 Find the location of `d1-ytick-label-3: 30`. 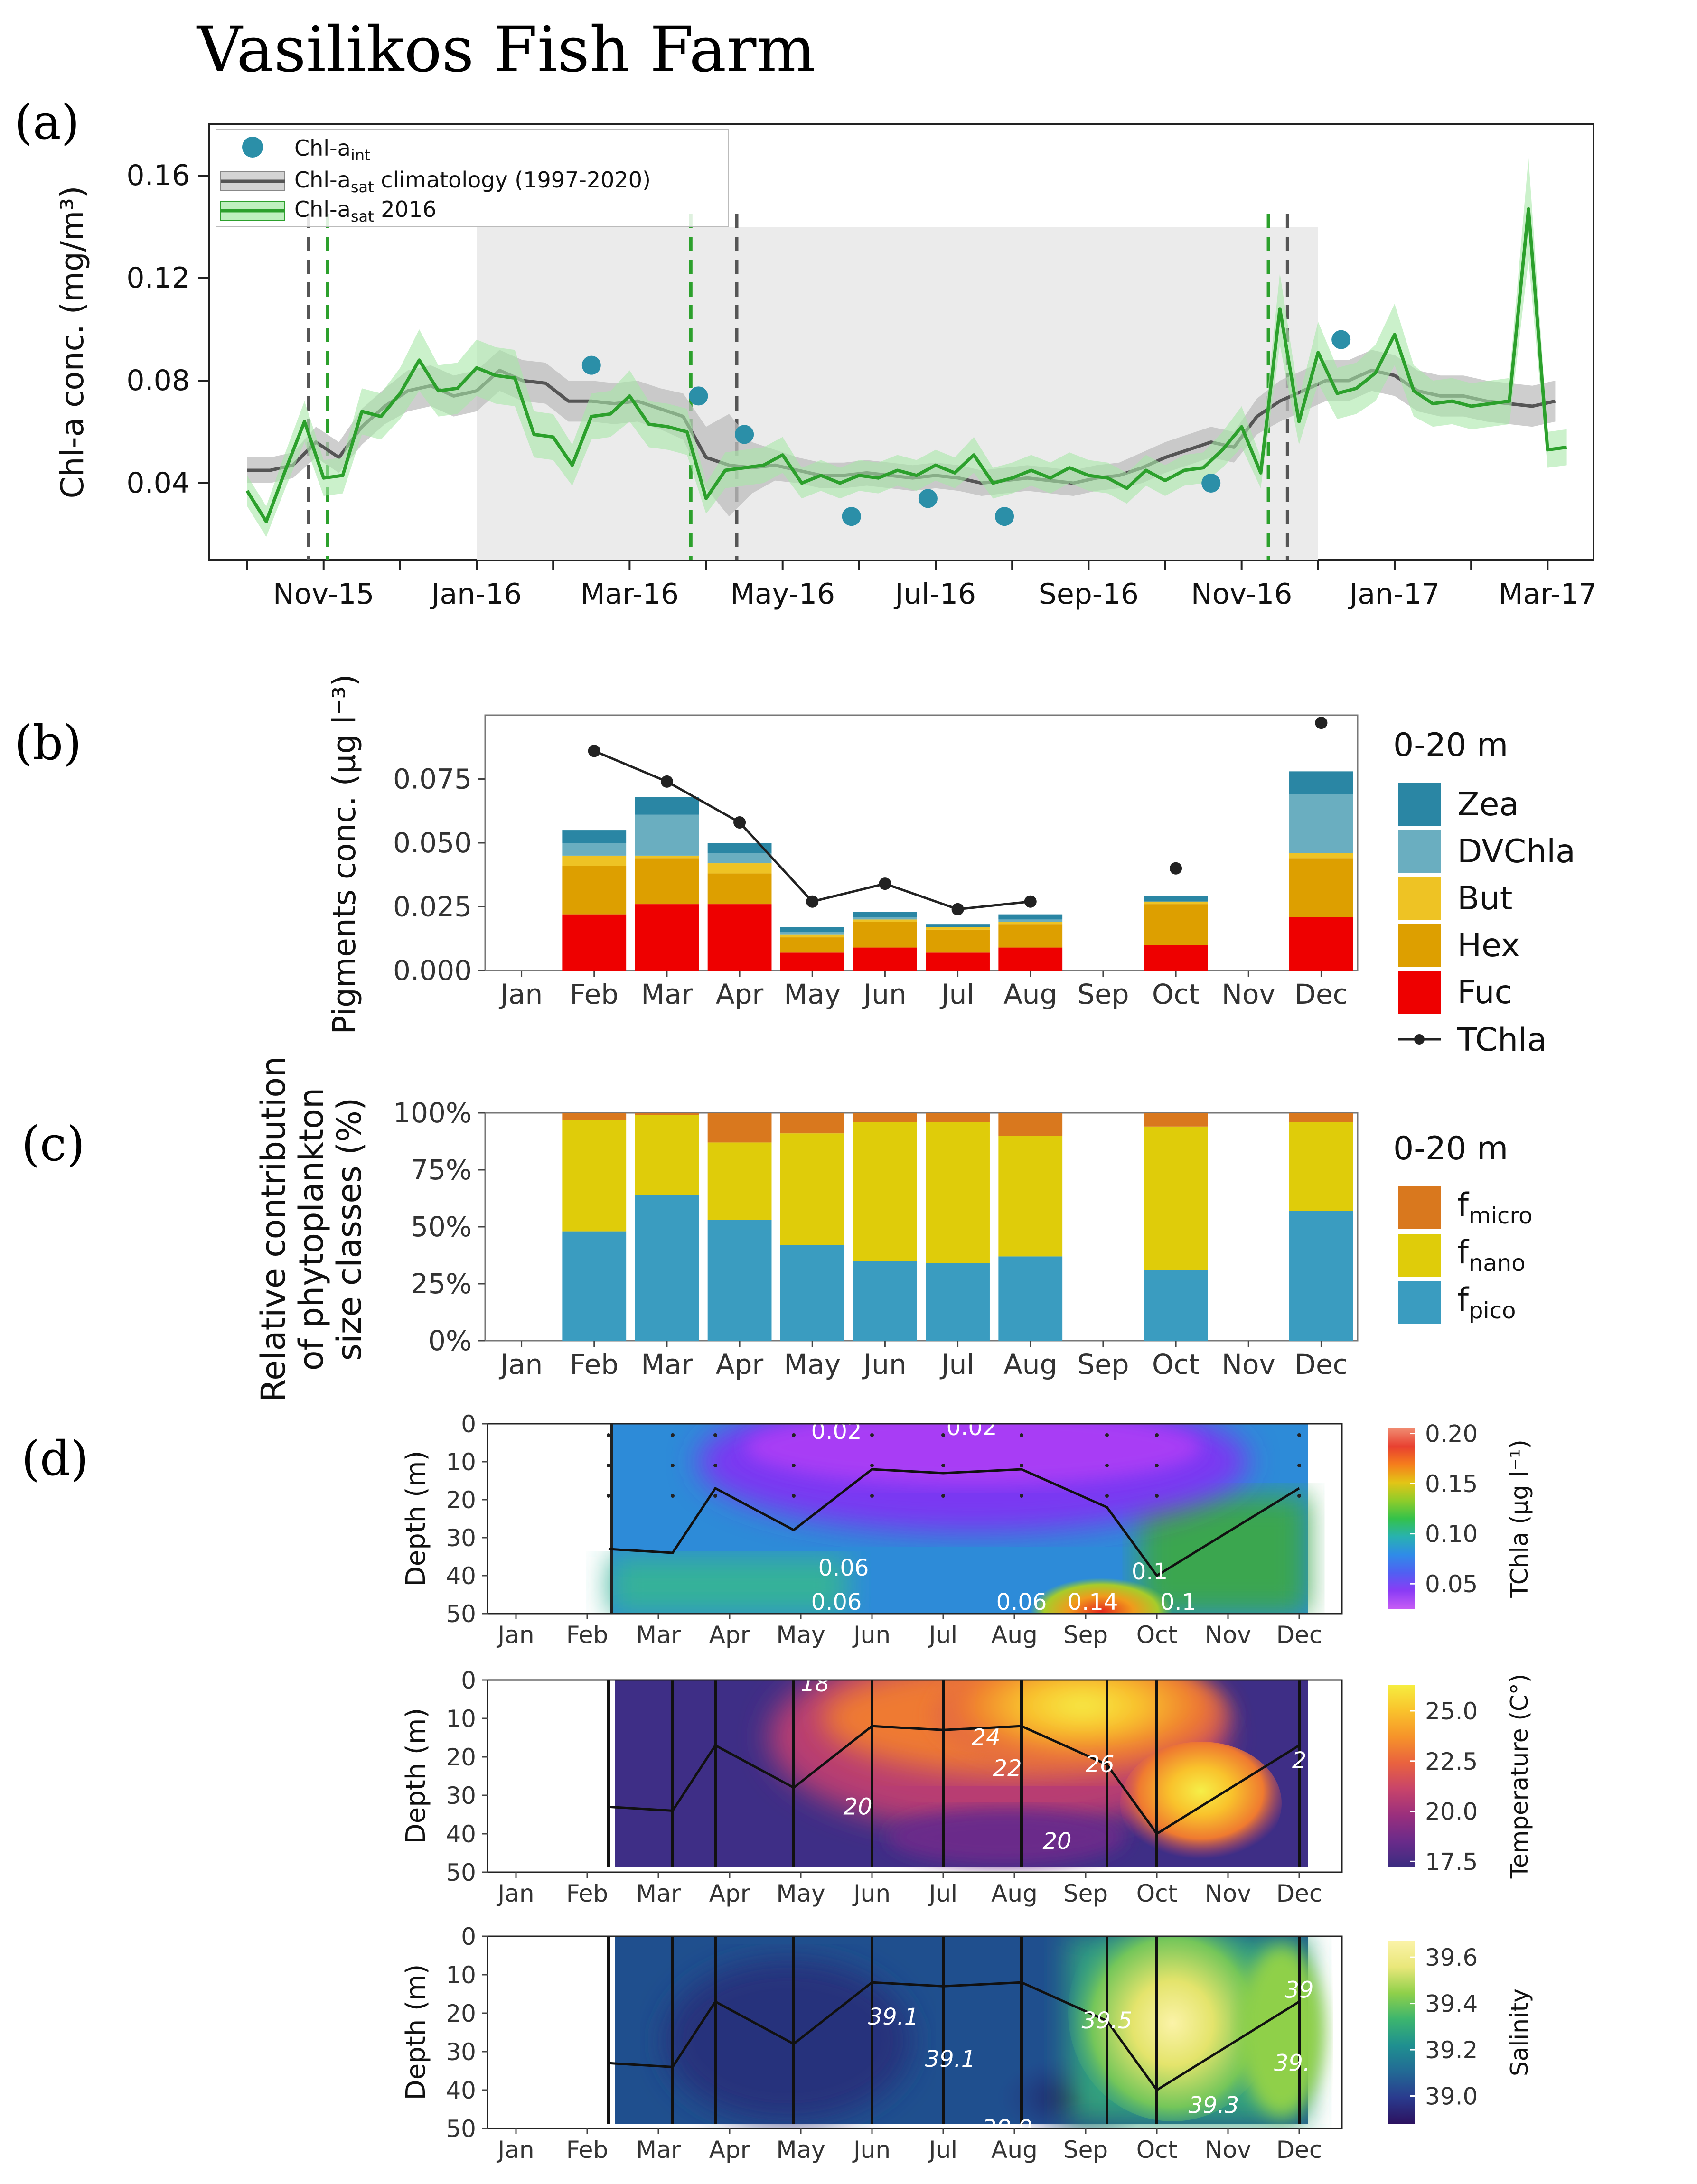

d1-ytick-label-3: 30 is located at coordinates (461, 1538).